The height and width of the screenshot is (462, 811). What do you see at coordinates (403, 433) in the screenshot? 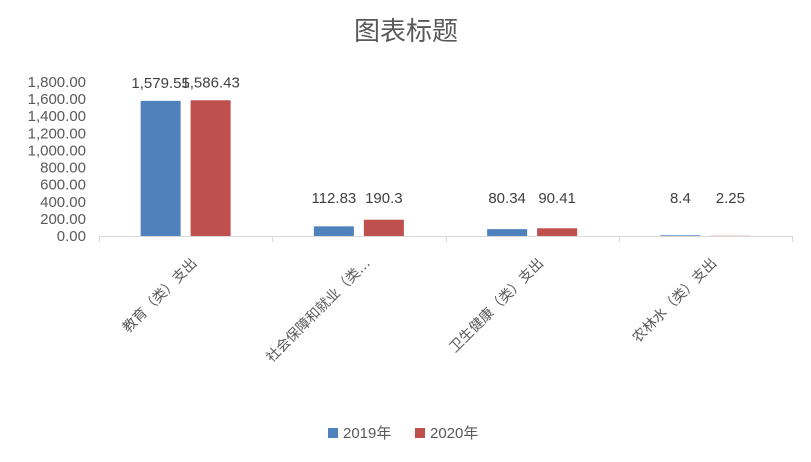
I see `legend: 2019年 2020年` at bounding box center [403, 433].